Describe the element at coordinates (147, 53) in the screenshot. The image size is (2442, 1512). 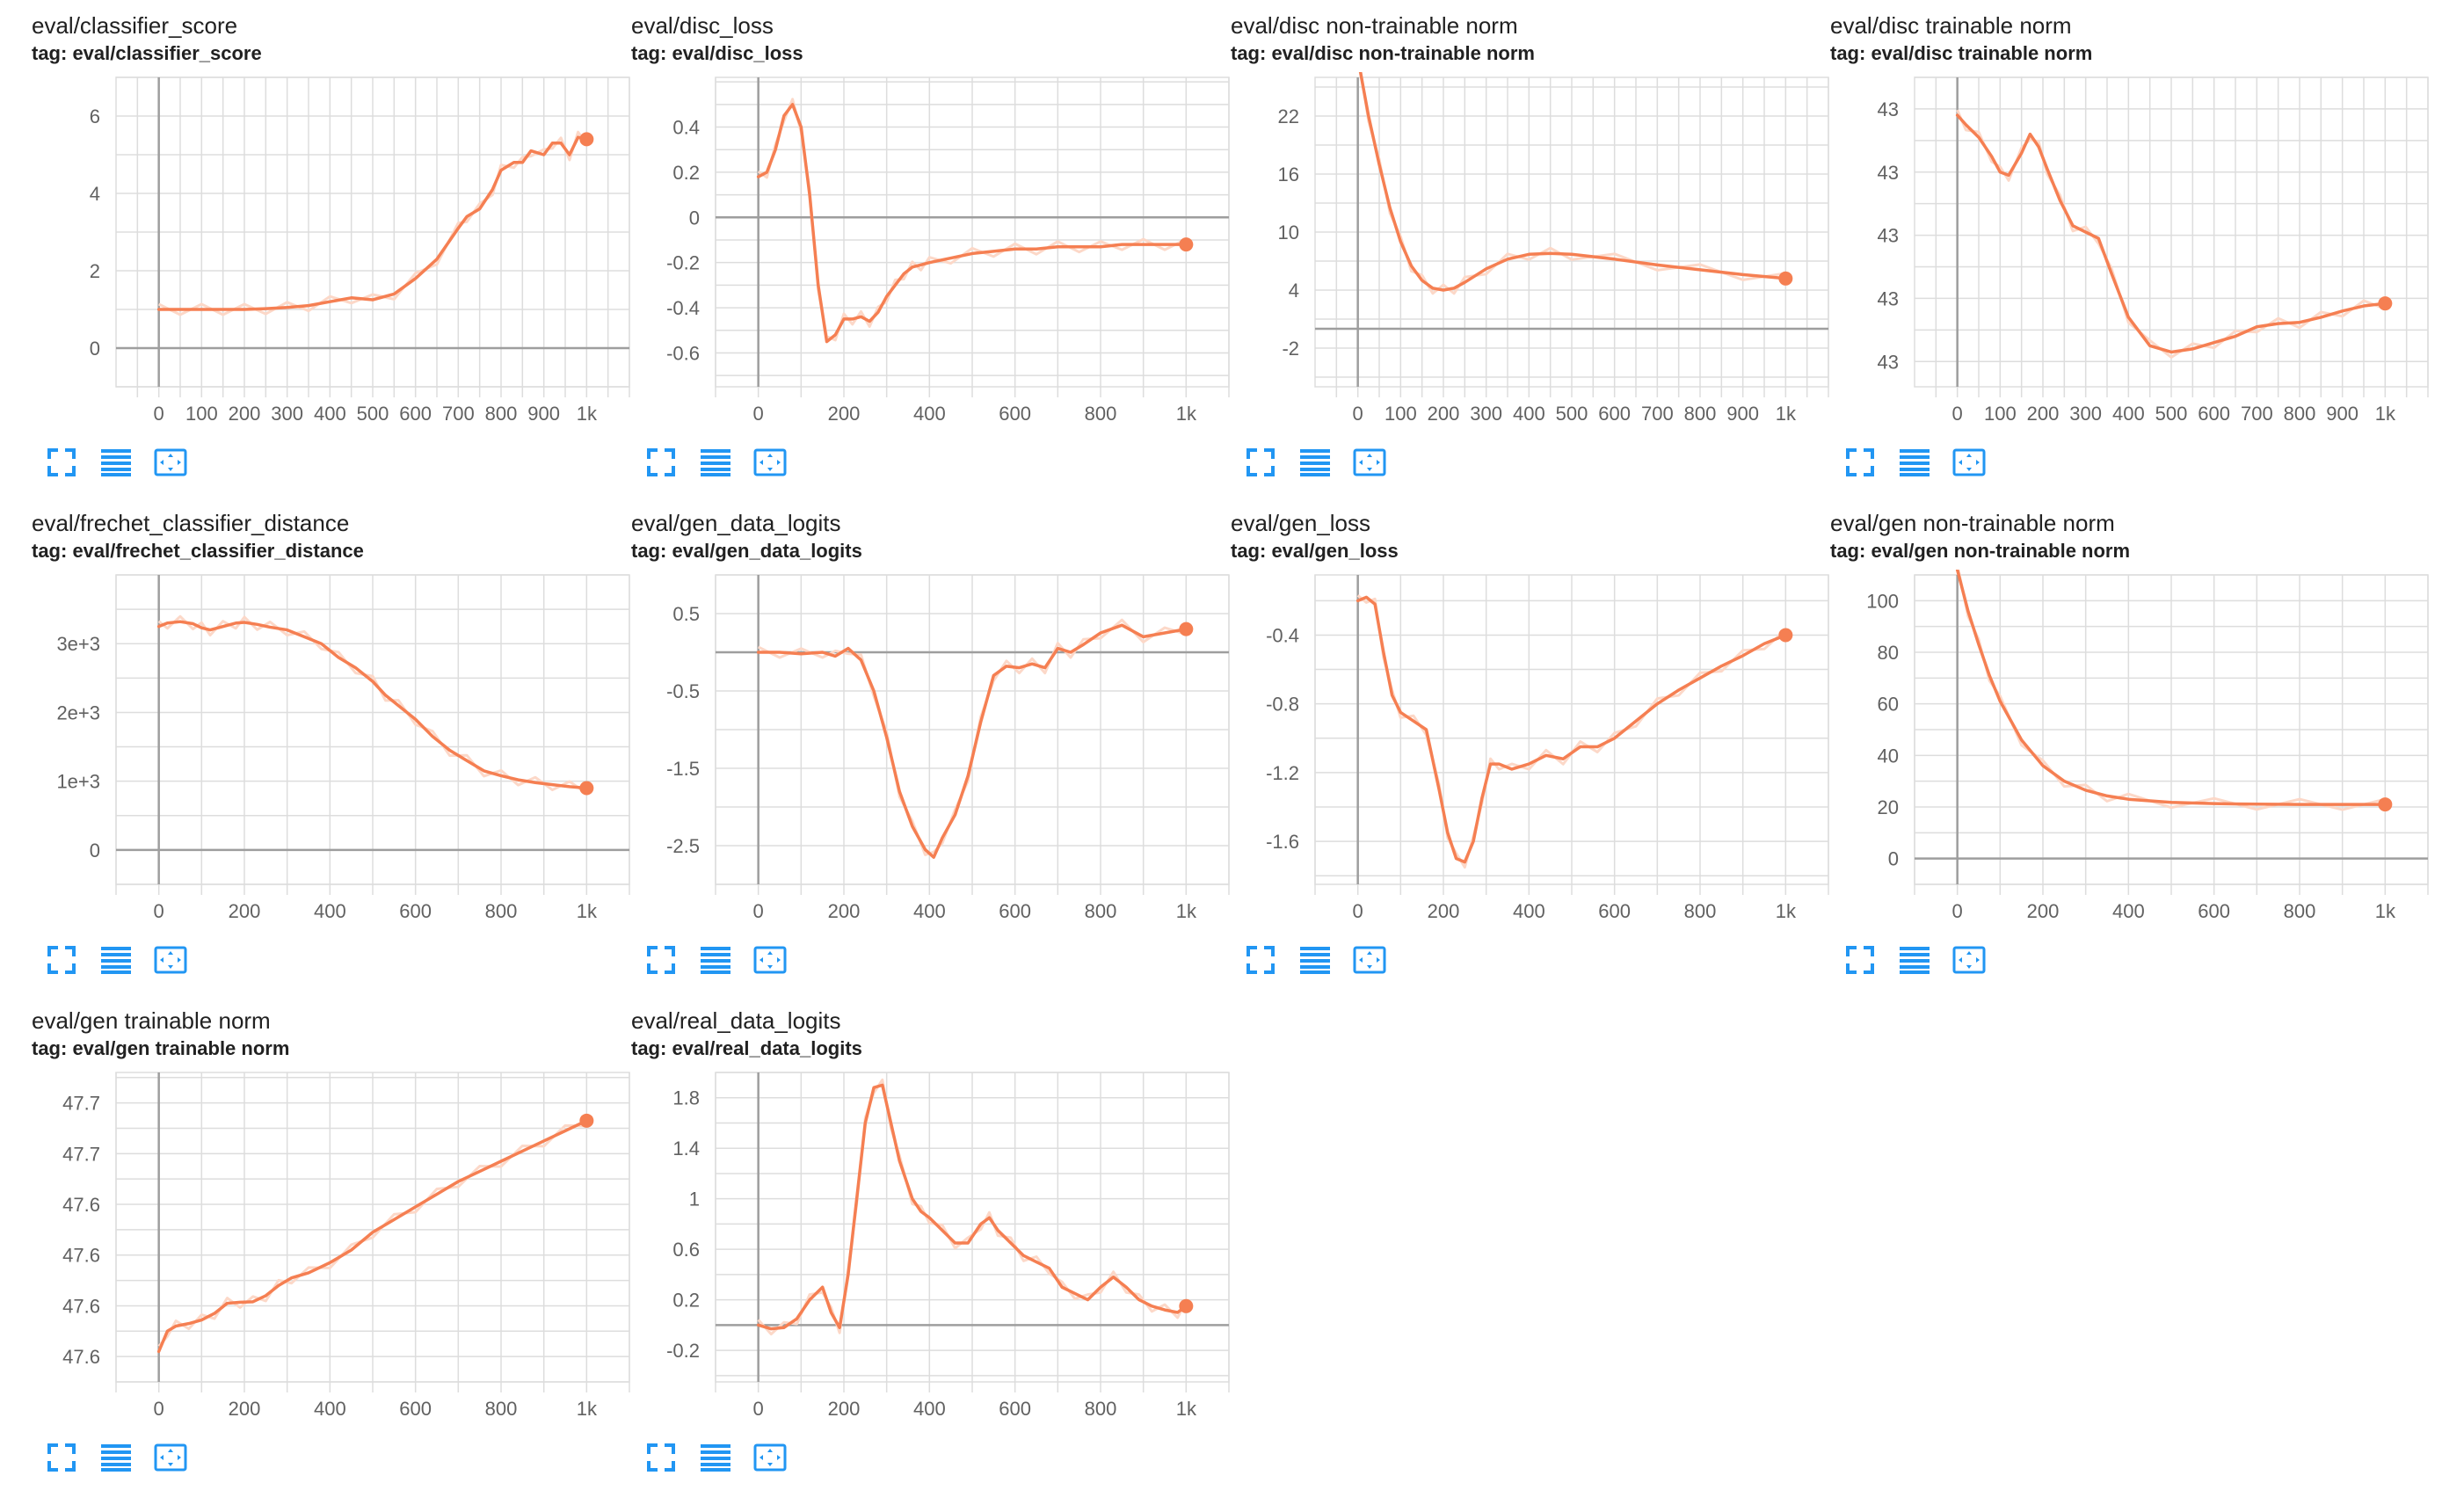
I see `chart-tag: tag: eval/classifier_score` at that location.